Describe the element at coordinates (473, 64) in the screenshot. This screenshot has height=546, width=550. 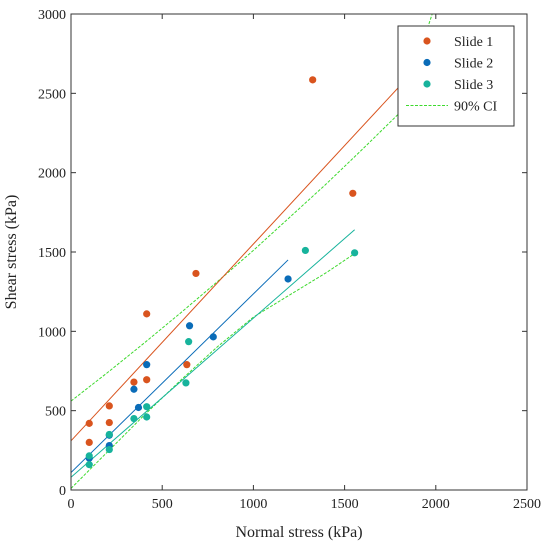
I see `legend-label-slide-2: Slide 2` at that location.